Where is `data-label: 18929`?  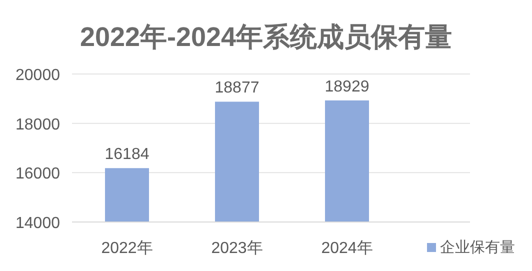
data-label: 18929 is located at coordinates (347, 87).